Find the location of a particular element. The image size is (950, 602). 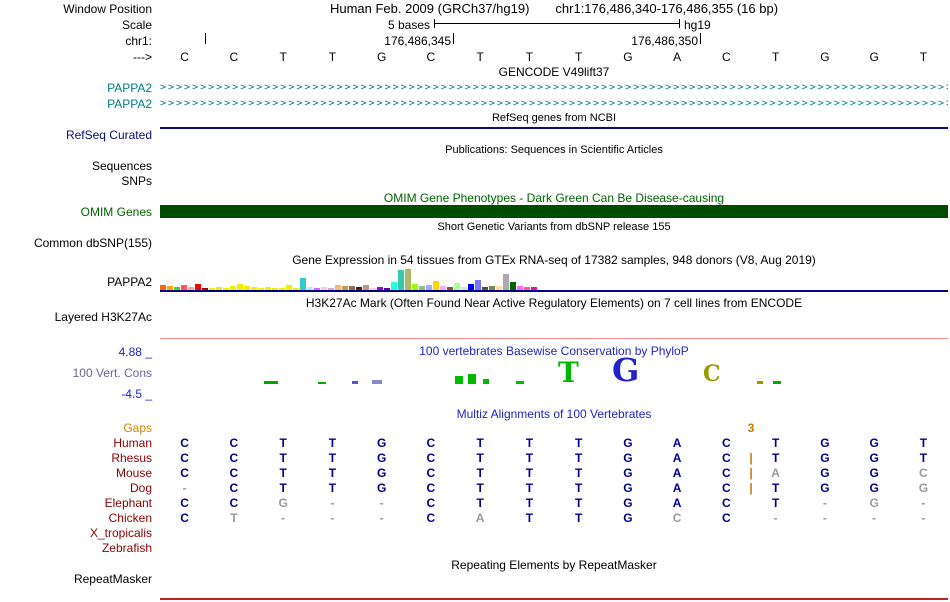

multiz-label-mouse: Mouse is located at coordinates (133, 473).